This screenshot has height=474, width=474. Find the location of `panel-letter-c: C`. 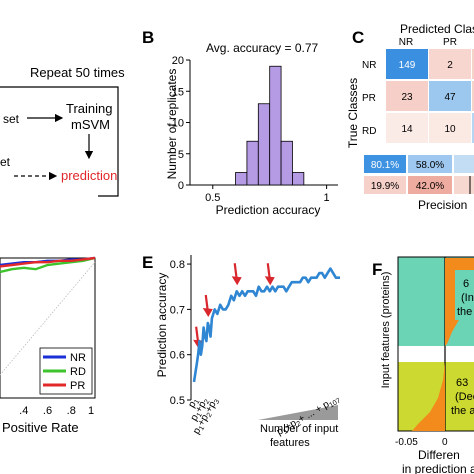

panel-letter-c: C is located at coordinates (358, 37).